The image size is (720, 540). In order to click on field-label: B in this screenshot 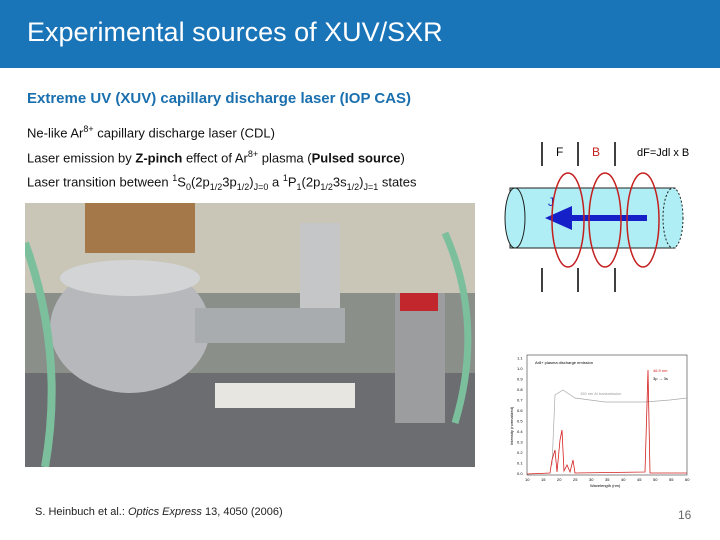, I will do `click(596, 152)`.